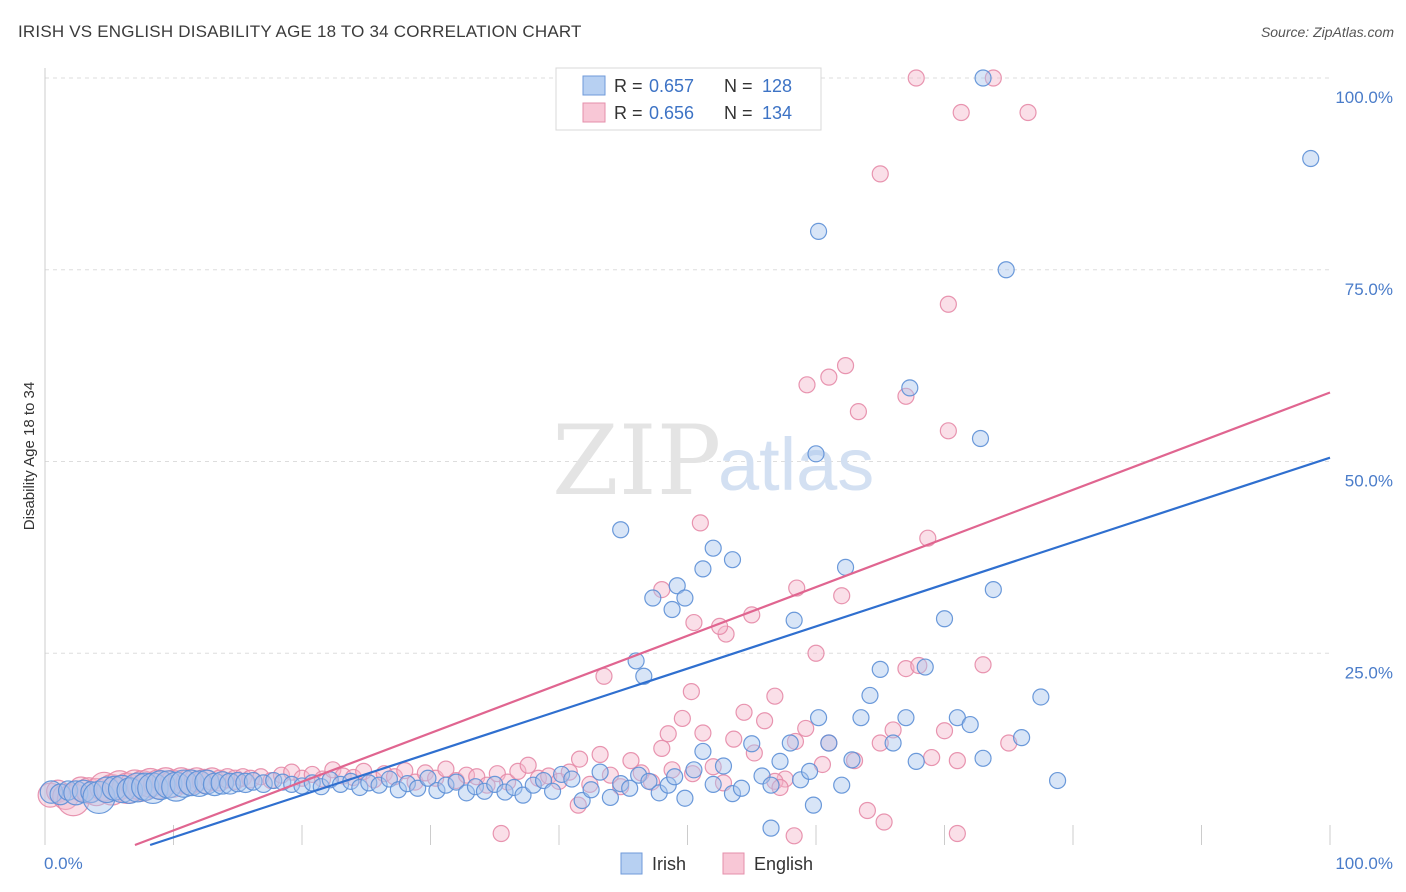 The image size is (1406, 892). What do you see at coordinates (636, 461) in the screenshot?
I see `watermark-zip: ZIP` at bounding box center [636, 461].